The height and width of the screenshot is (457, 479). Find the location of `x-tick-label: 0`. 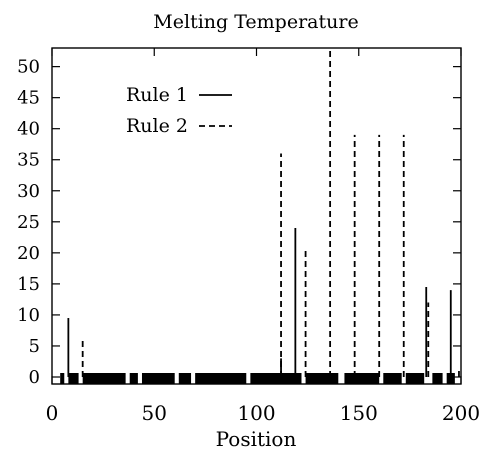

x-tick-label: 0 is located at coordinates (52, 413).